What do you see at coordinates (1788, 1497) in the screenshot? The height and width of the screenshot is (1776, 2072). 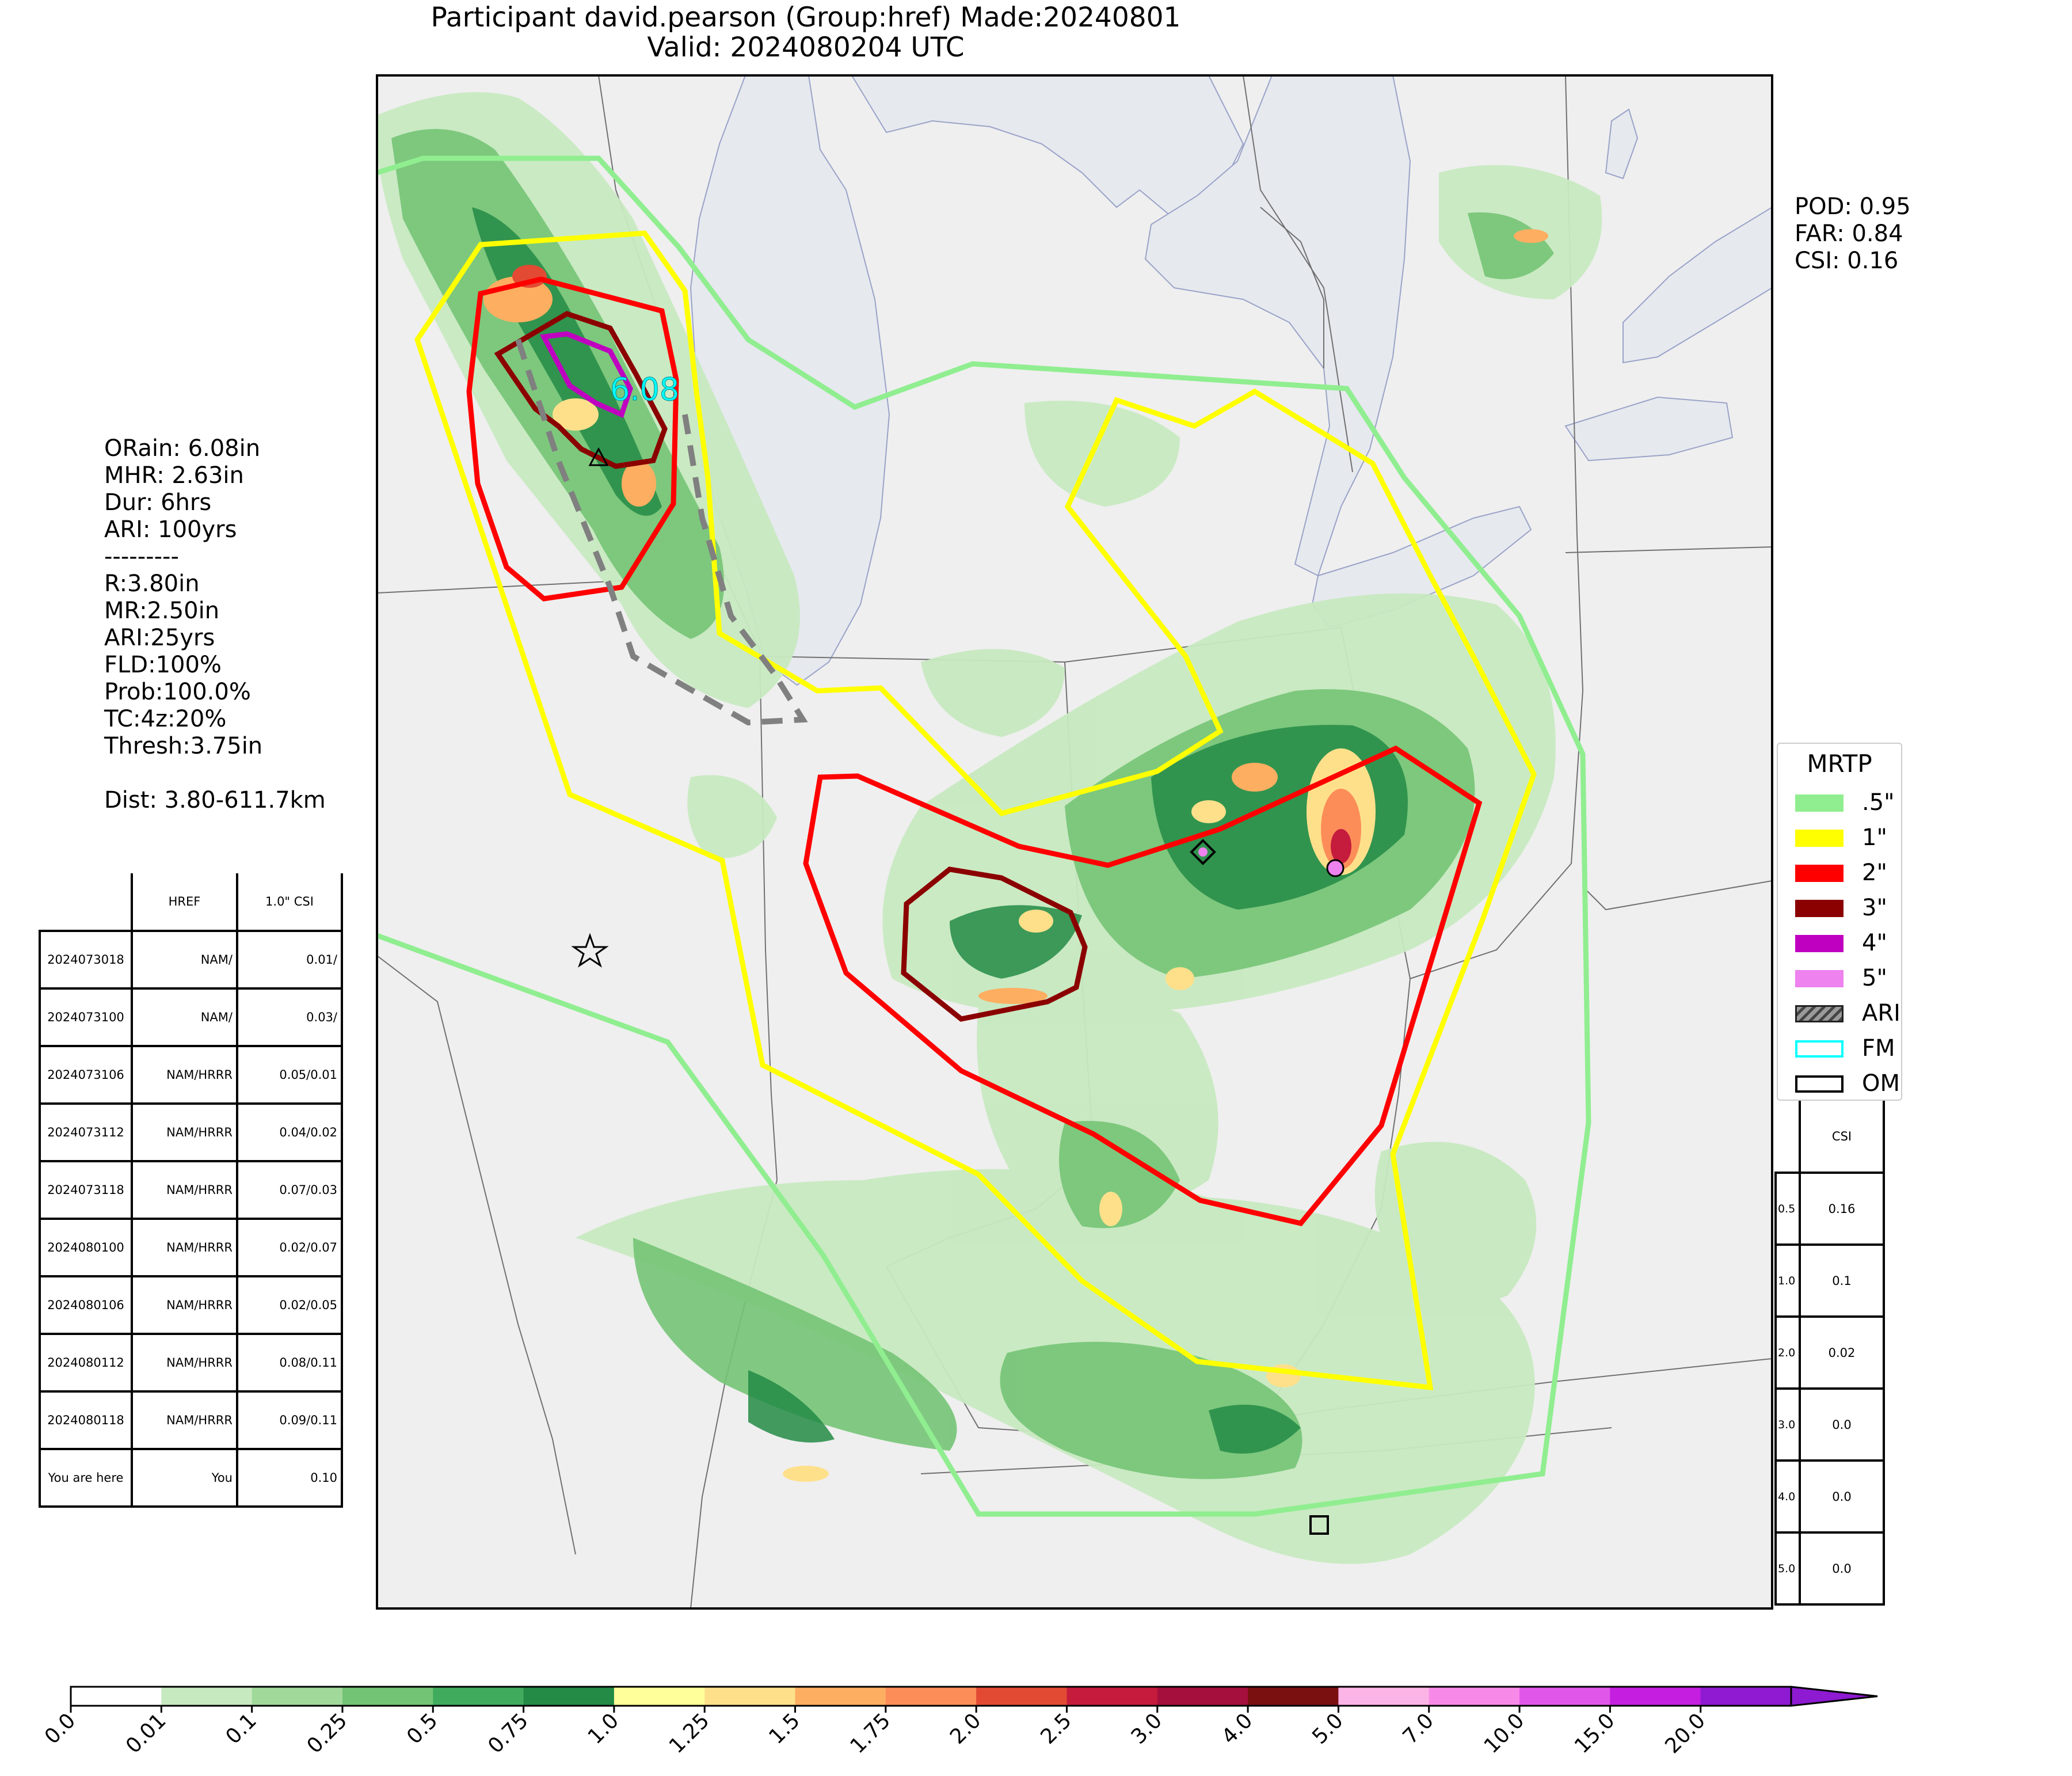 I see `table-cell: 4.0` at bounding box center [1788, 1497].